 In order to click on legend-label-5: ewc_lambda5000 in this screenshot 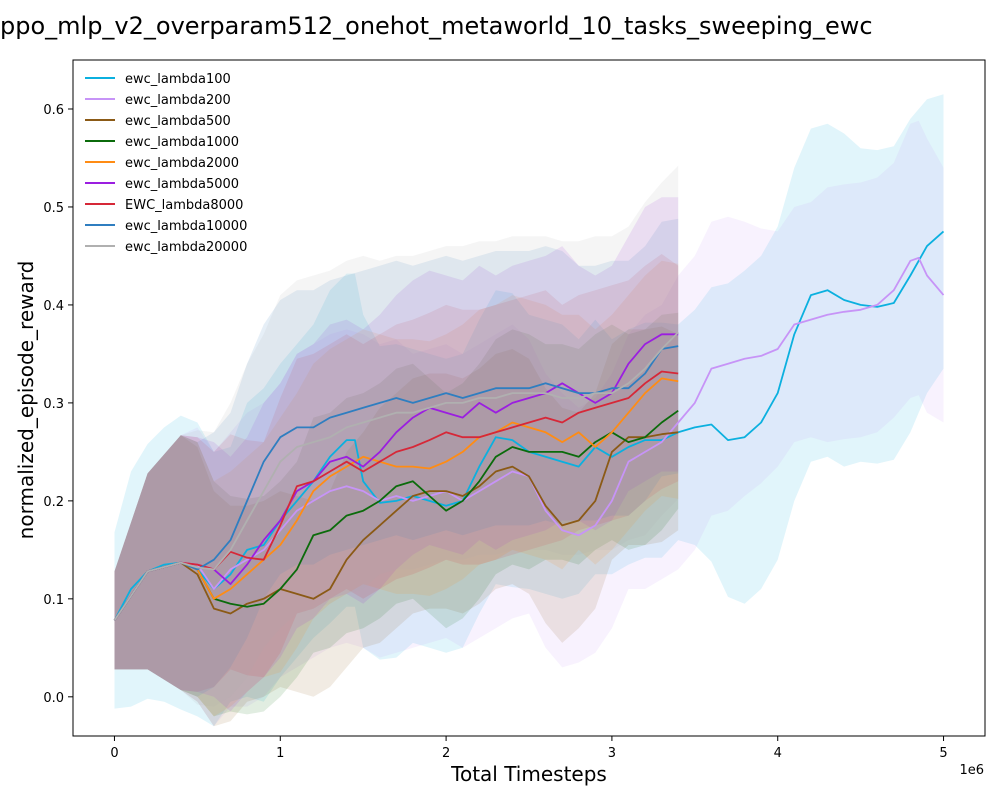, I will do `click(182, 184)`.